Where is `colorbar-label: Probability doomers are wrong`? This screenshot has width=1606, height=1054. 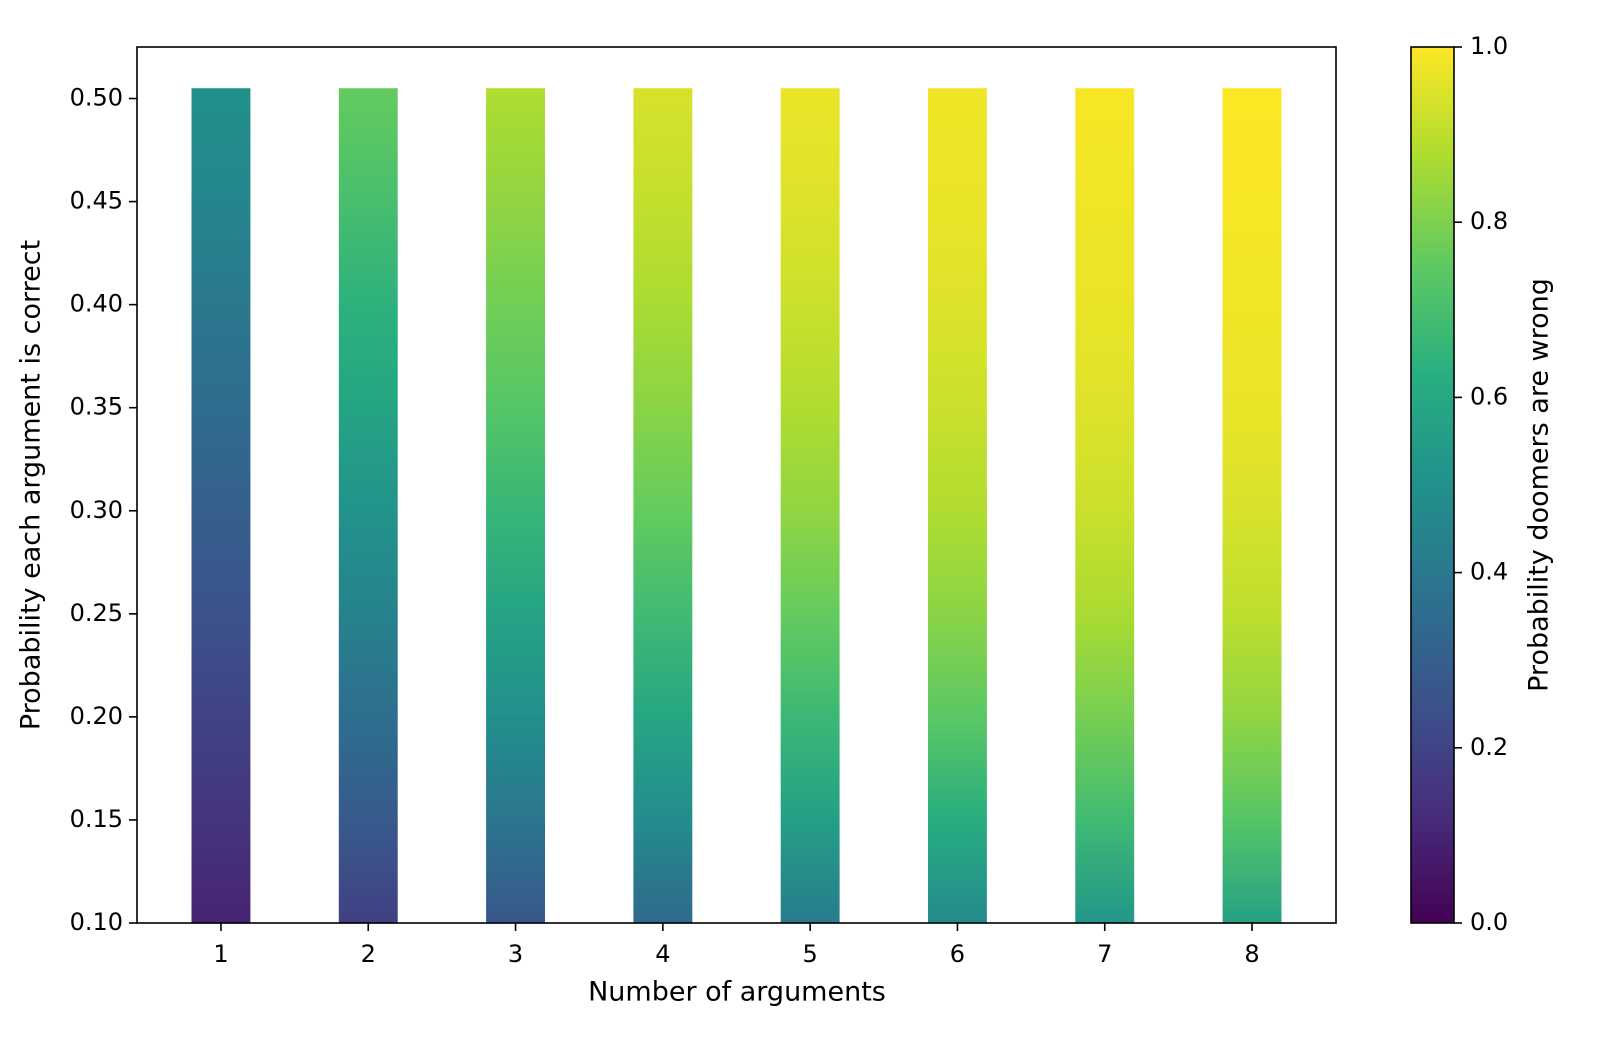 colorbar-label: Probability doomers are wrong is located at coordinates (1539, 485).